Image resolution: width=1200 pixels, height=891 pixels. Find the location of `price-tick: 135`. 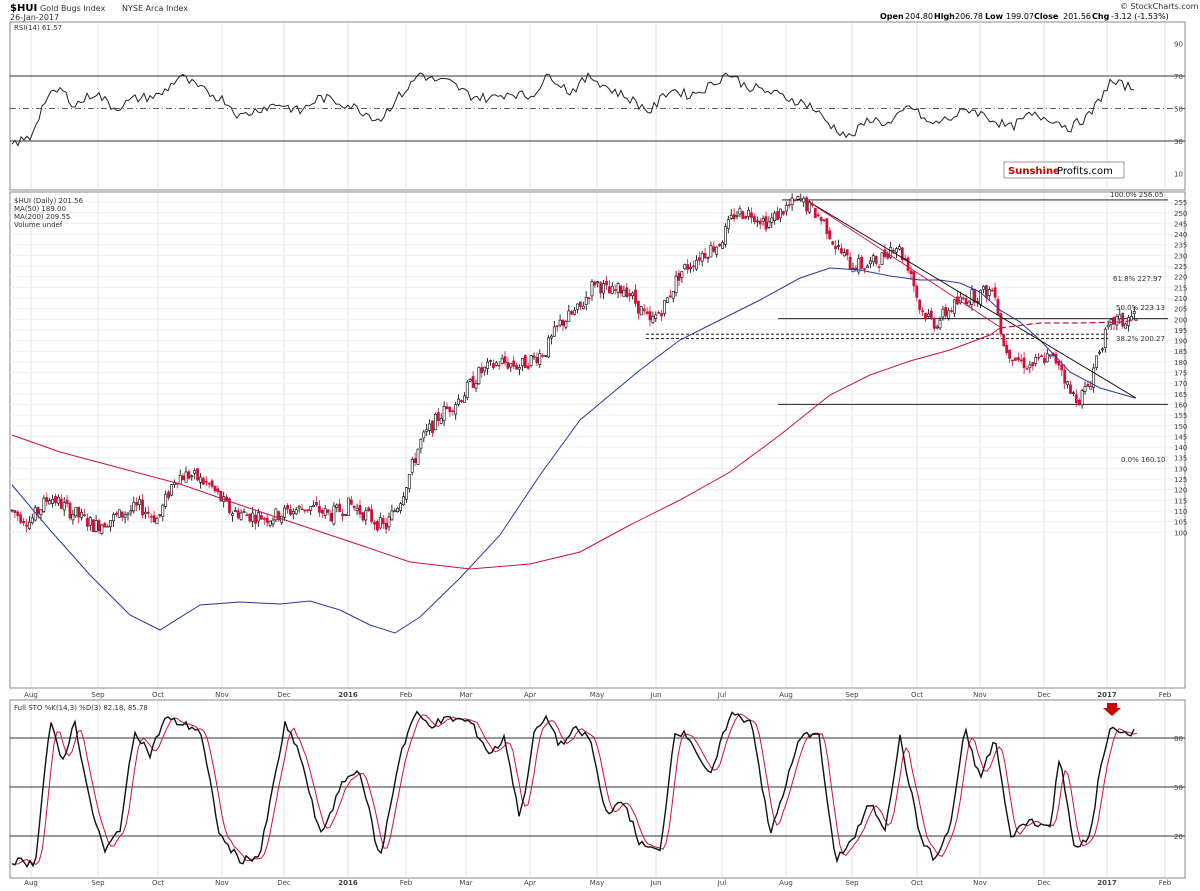

price-tick: 135 is located at coordinates (1180, 459).